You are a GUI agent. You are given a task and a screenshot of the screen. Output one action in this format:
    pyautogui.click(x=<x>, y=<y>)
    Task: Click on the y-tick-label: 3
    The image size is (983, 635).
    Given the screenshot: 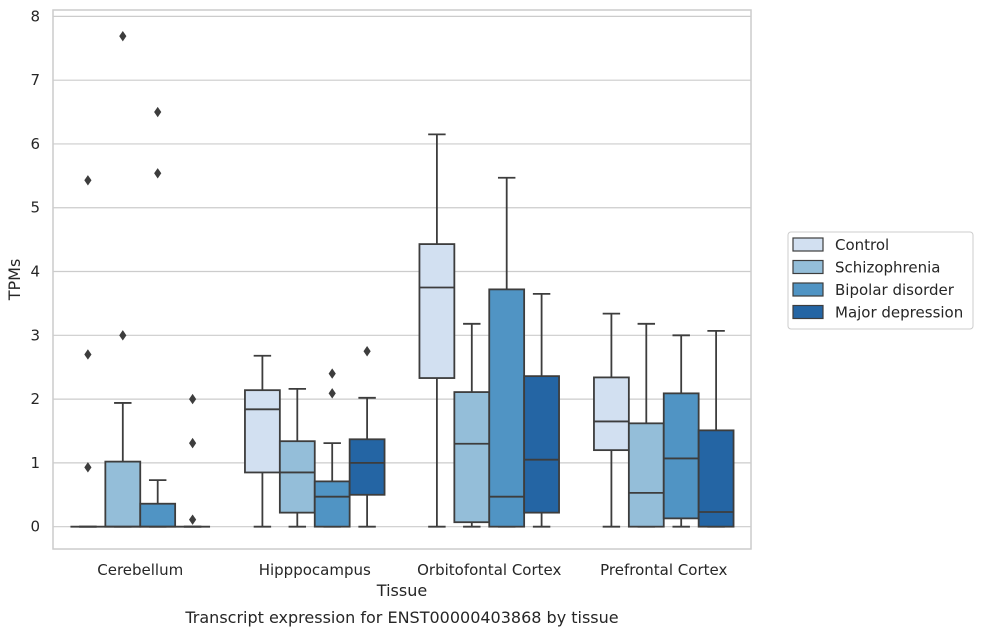 What is the action you would take?
    pyautogui.click(x=35, y=335)
    